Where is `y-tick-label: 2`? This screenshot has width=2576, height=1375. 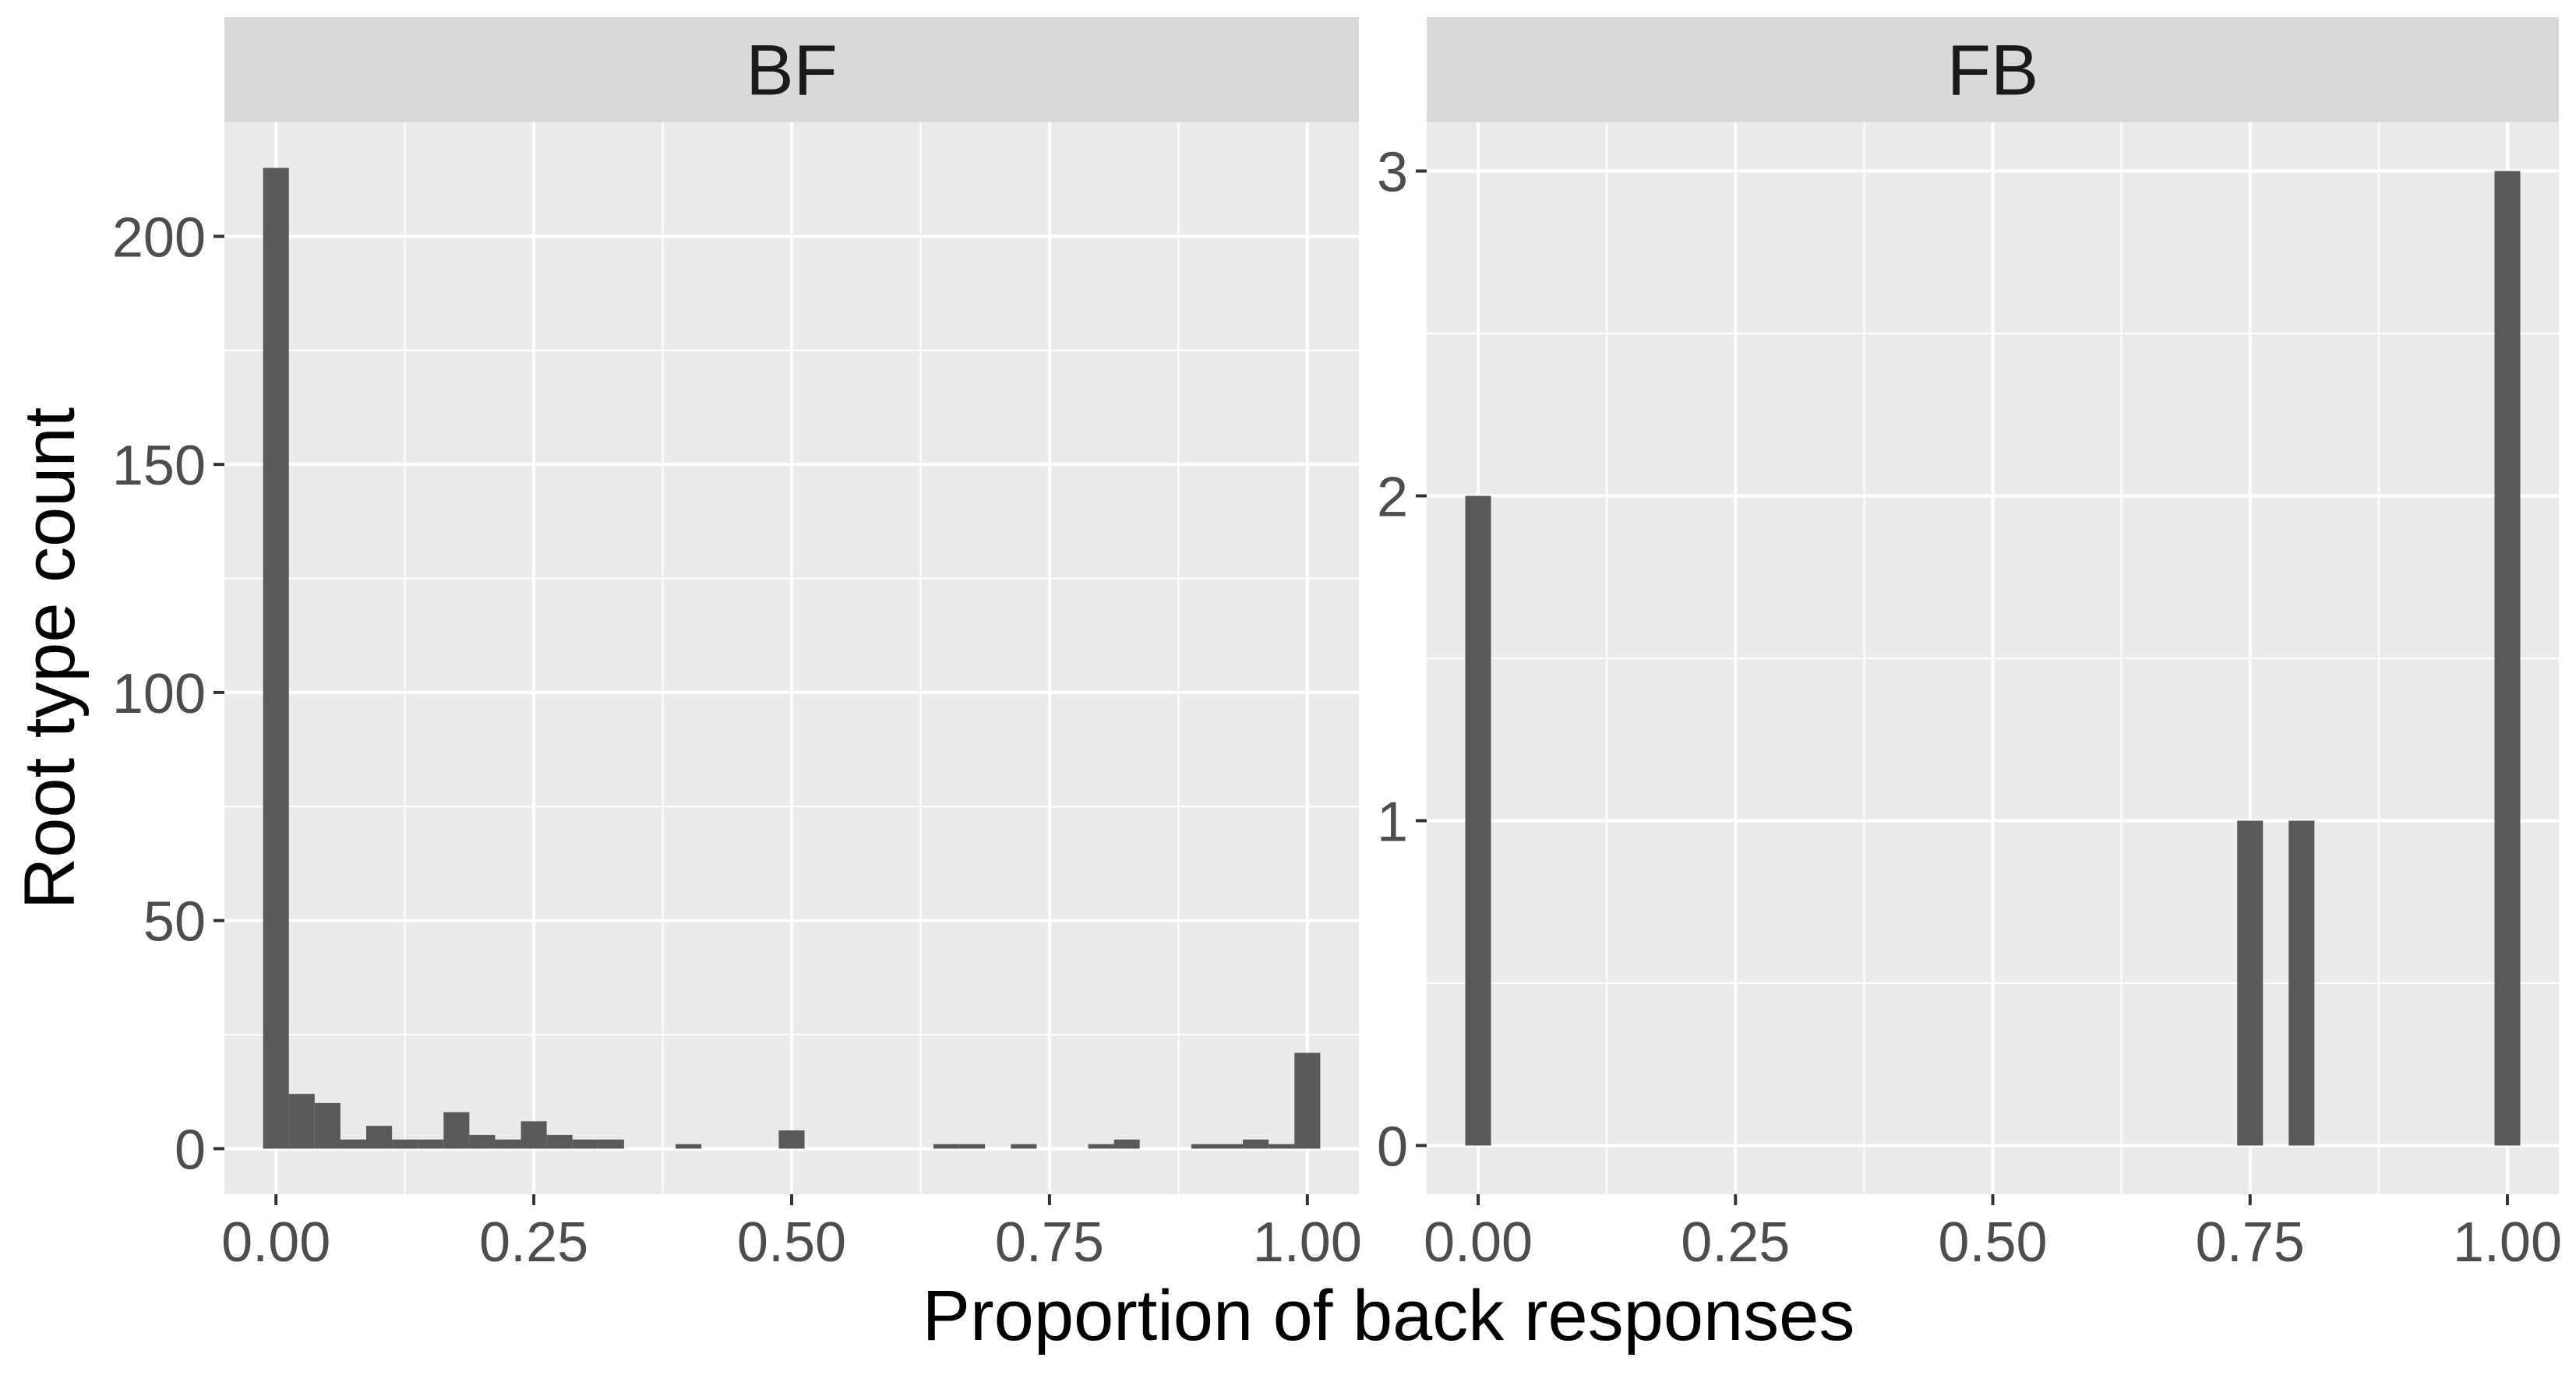 y-tick-label: 2 is located at coordinates (1392, 498).